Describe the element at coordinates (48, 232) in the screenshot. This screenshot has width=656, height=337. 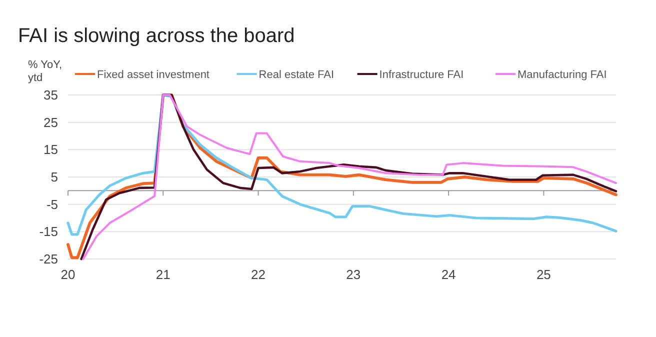
I see `y-tick-label: -15` at that location.